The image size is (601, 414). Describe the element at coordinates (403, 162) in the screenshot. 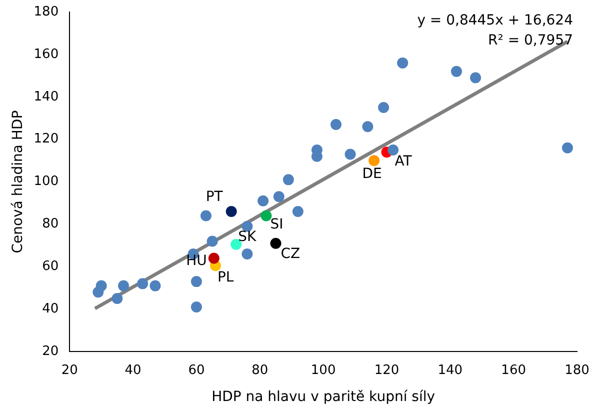

I see `series-label: AT` at that location.